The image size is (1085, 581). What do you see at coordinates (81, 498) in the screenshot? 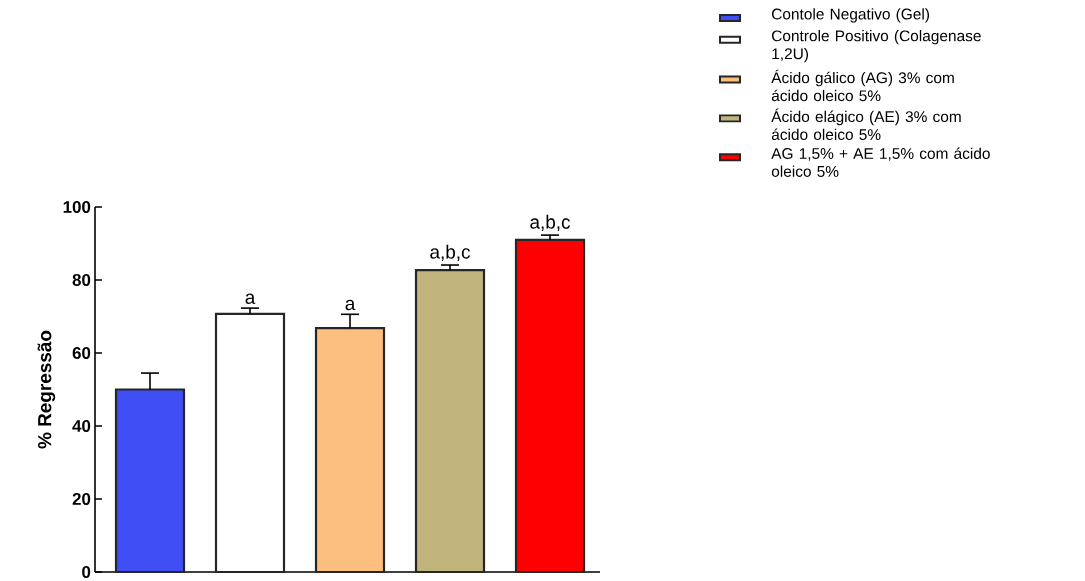
I see `y-tick-label: 20` at bounding box center [81, 498].